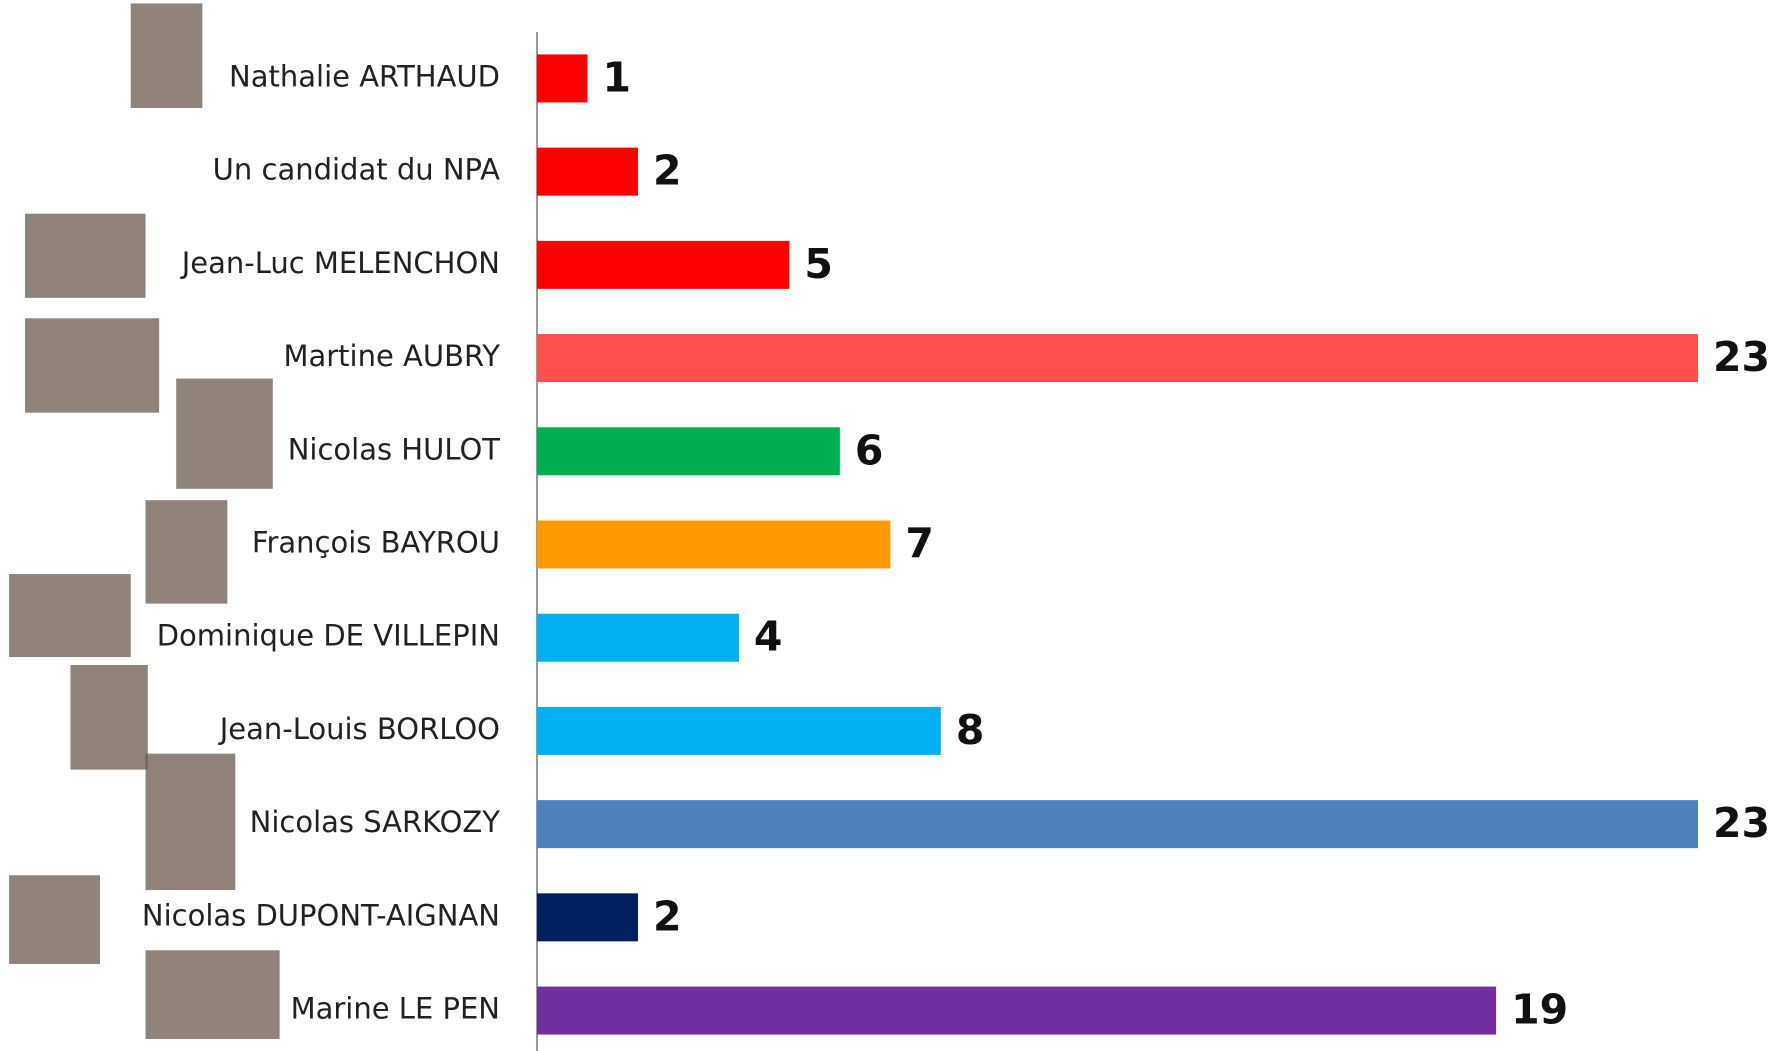 Image resolution: width=1779 pixels, height=1051 pixels. Describe the element at coordinates (359, 729) in the screenshot. I see `category-label: Jean-Louis BORLOO` at that location.